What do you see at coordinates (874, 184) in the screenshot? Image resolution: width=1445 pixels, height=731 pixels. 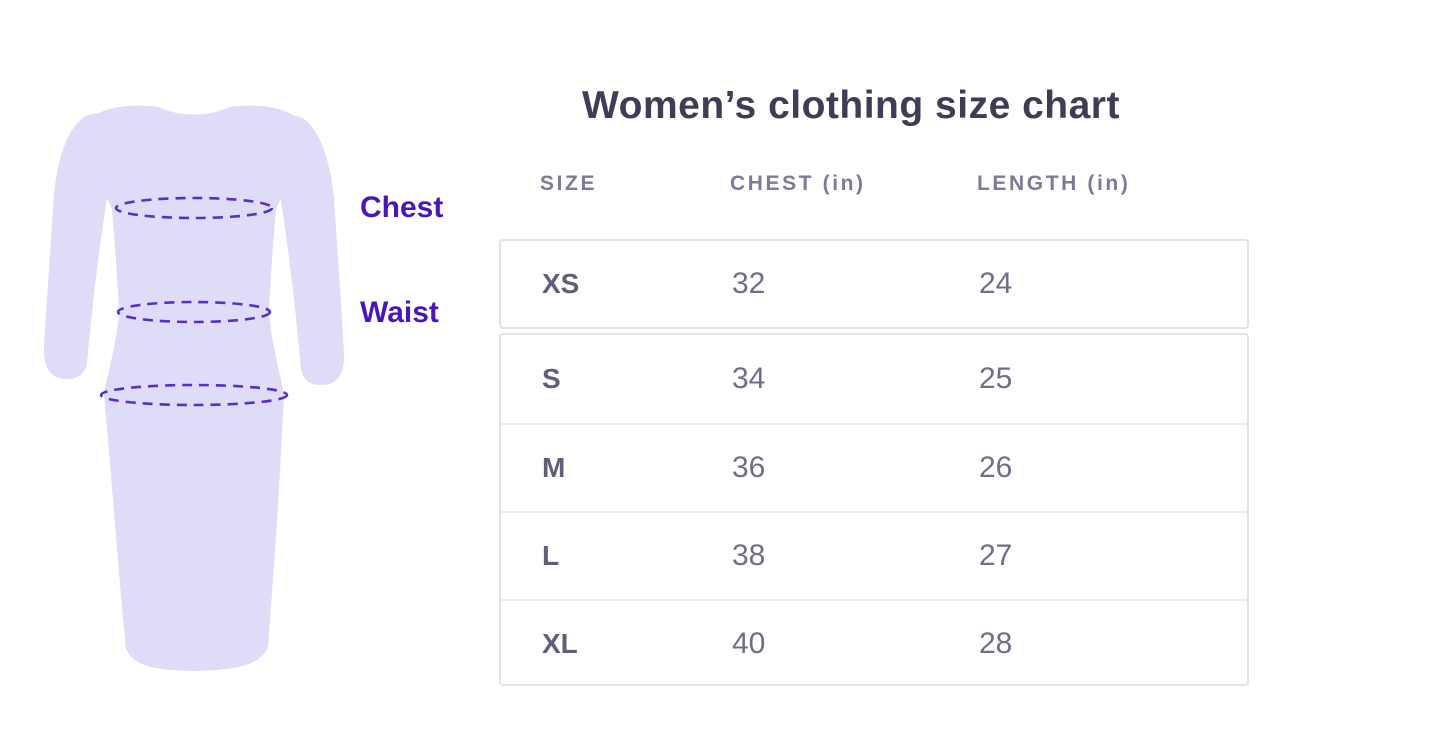 I see `table-header-row: SIZE CHEST (in) LENGTH (in)` at bounding box center [874, 184].